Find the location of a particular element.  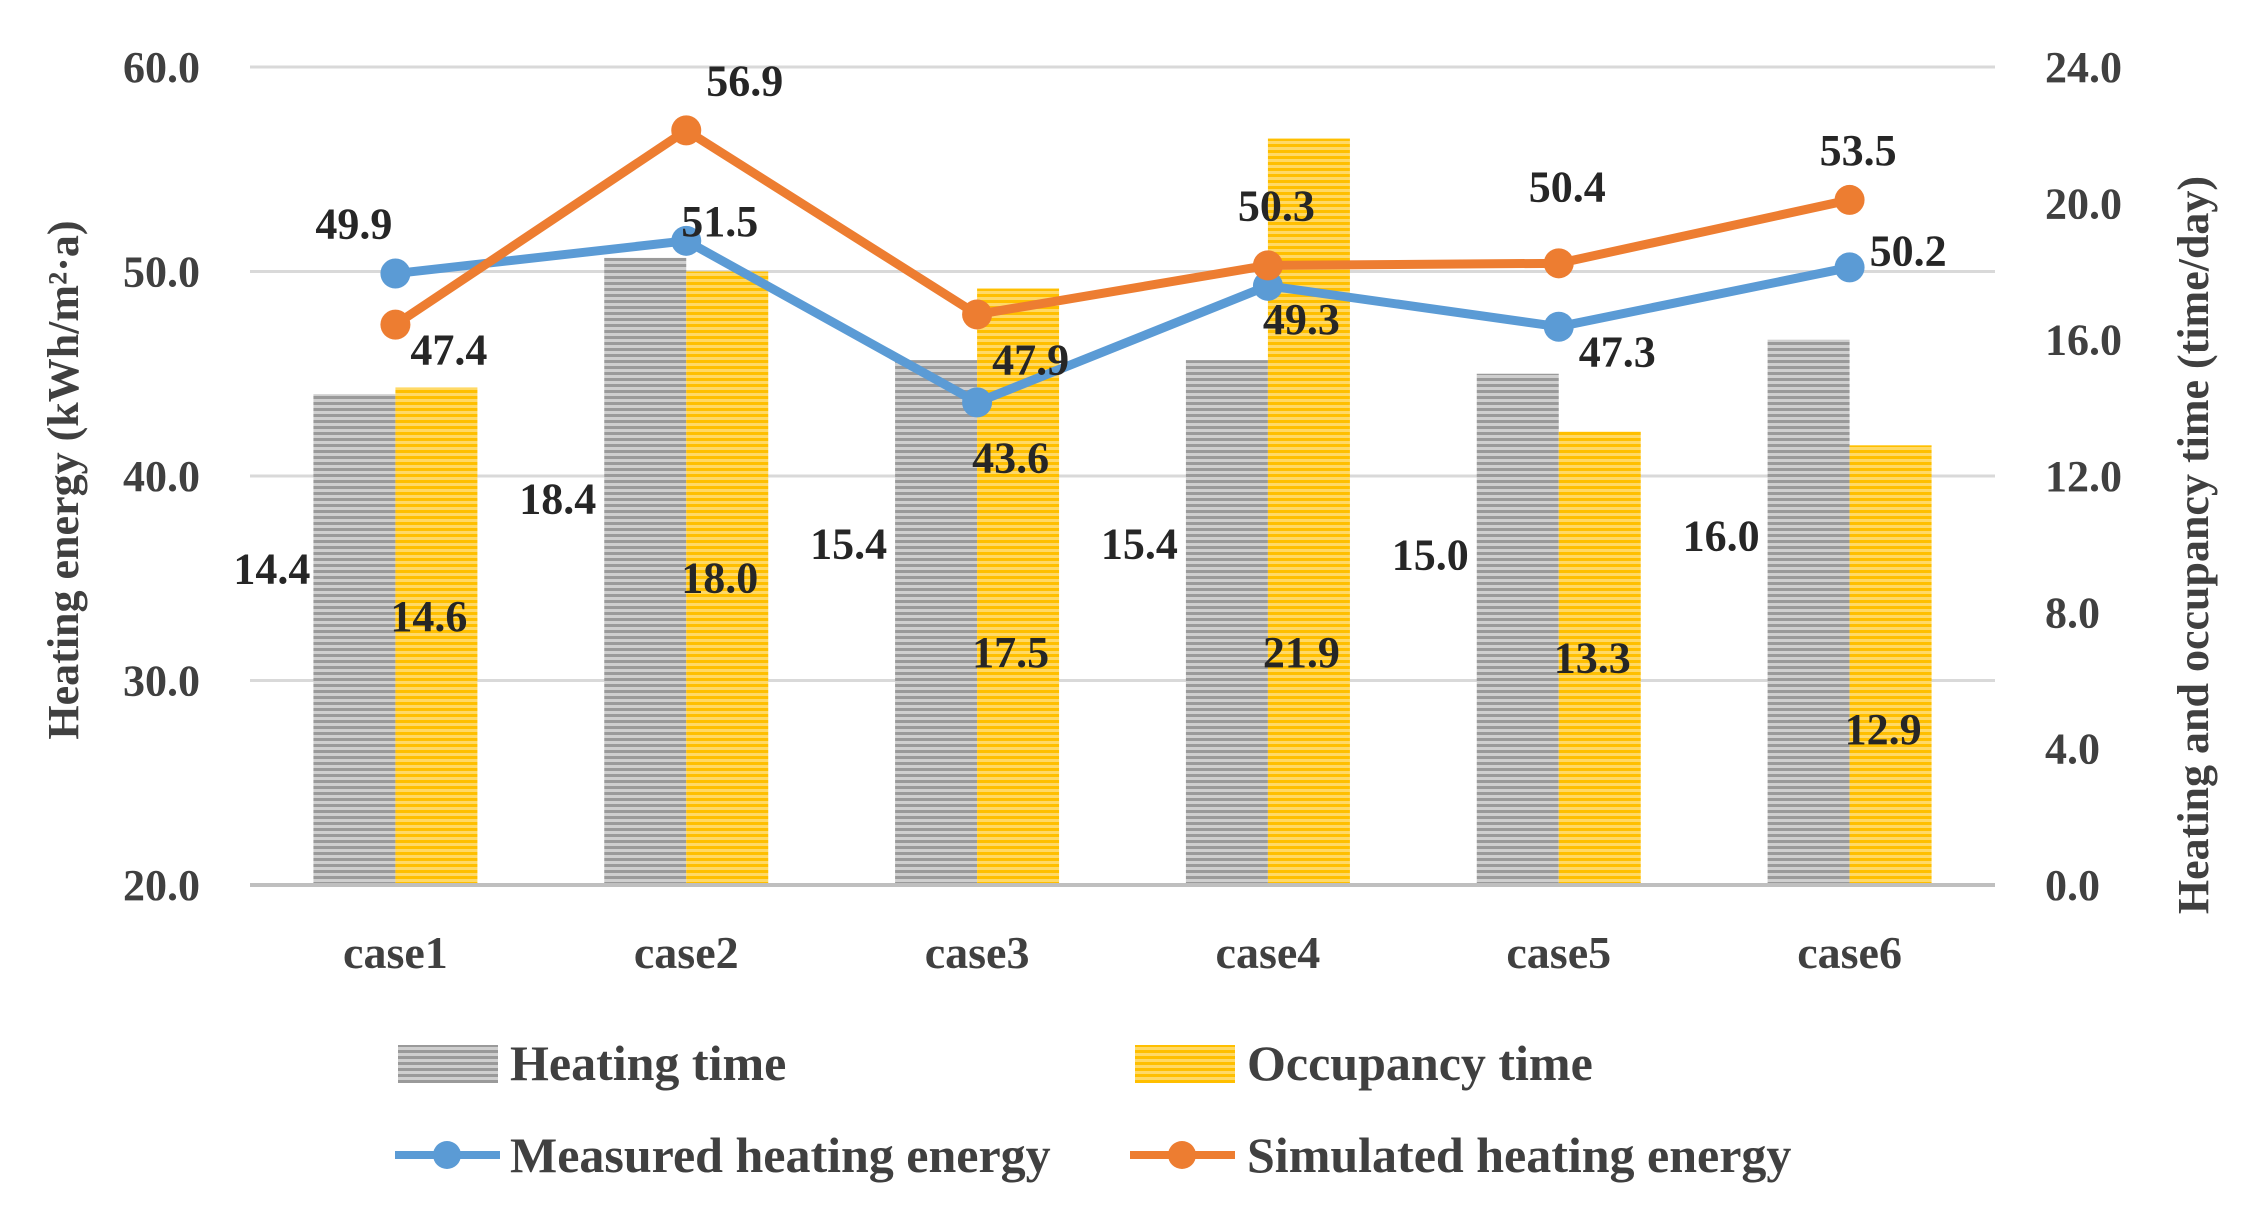

data-label-heating-time: 18.4 is located at coordinates (557, 498).